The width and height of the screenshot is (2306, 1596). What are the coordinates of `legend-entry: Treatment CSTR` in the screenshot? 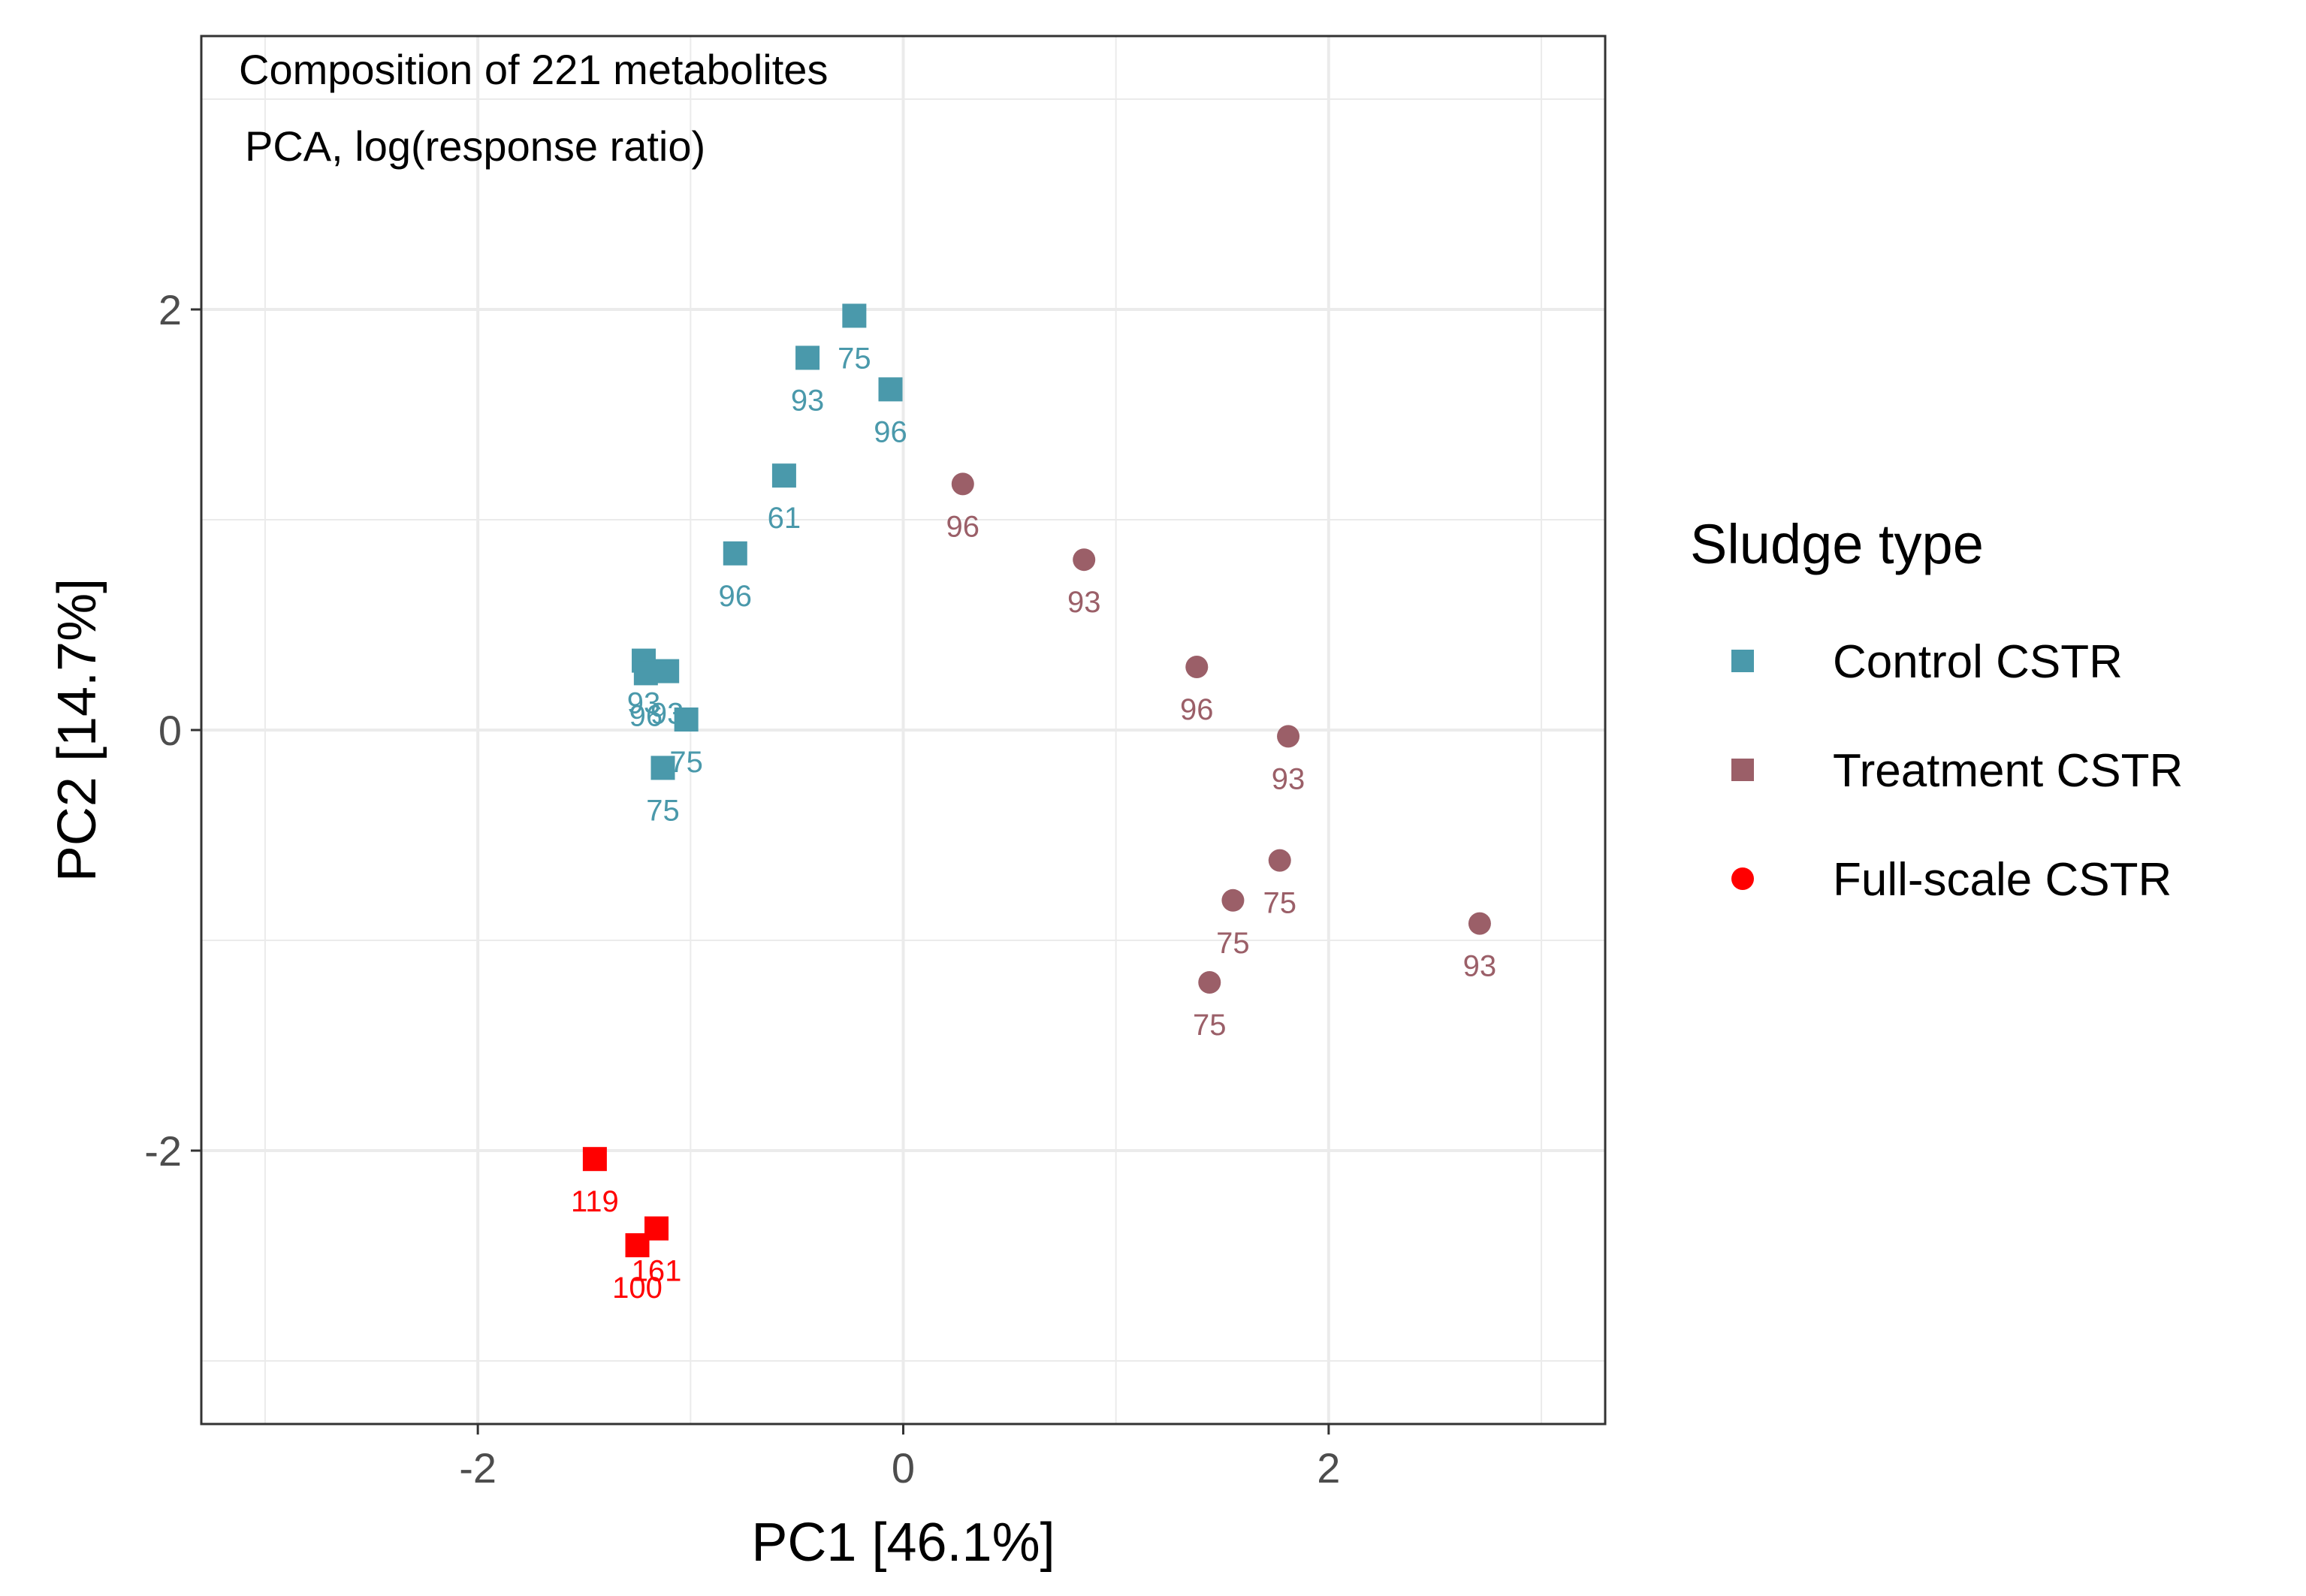 It's located at (1957, 771).